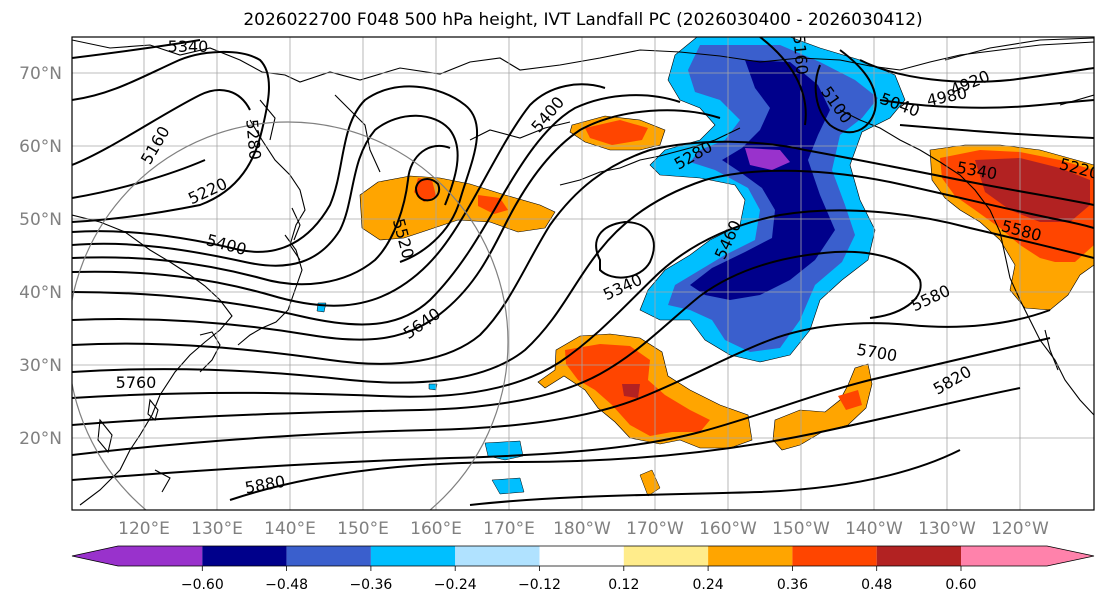 Image resolution: width=1105 pixels, height=604 pixels. I want to click on lat-label: 20°N, so click(40, 439).